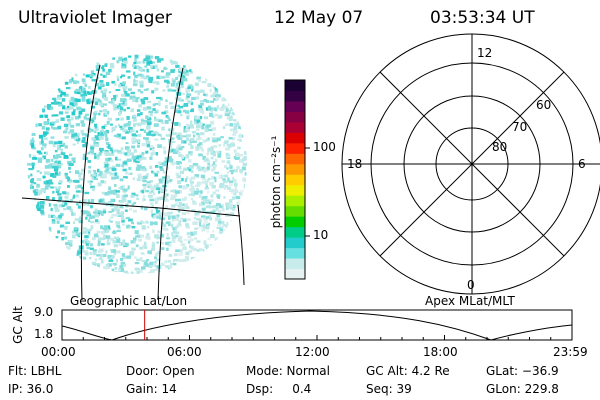 The height and width of the screenshot is (400, 600). I want to click on apex-label: Apex MLat/MLT, so click(470, 301).